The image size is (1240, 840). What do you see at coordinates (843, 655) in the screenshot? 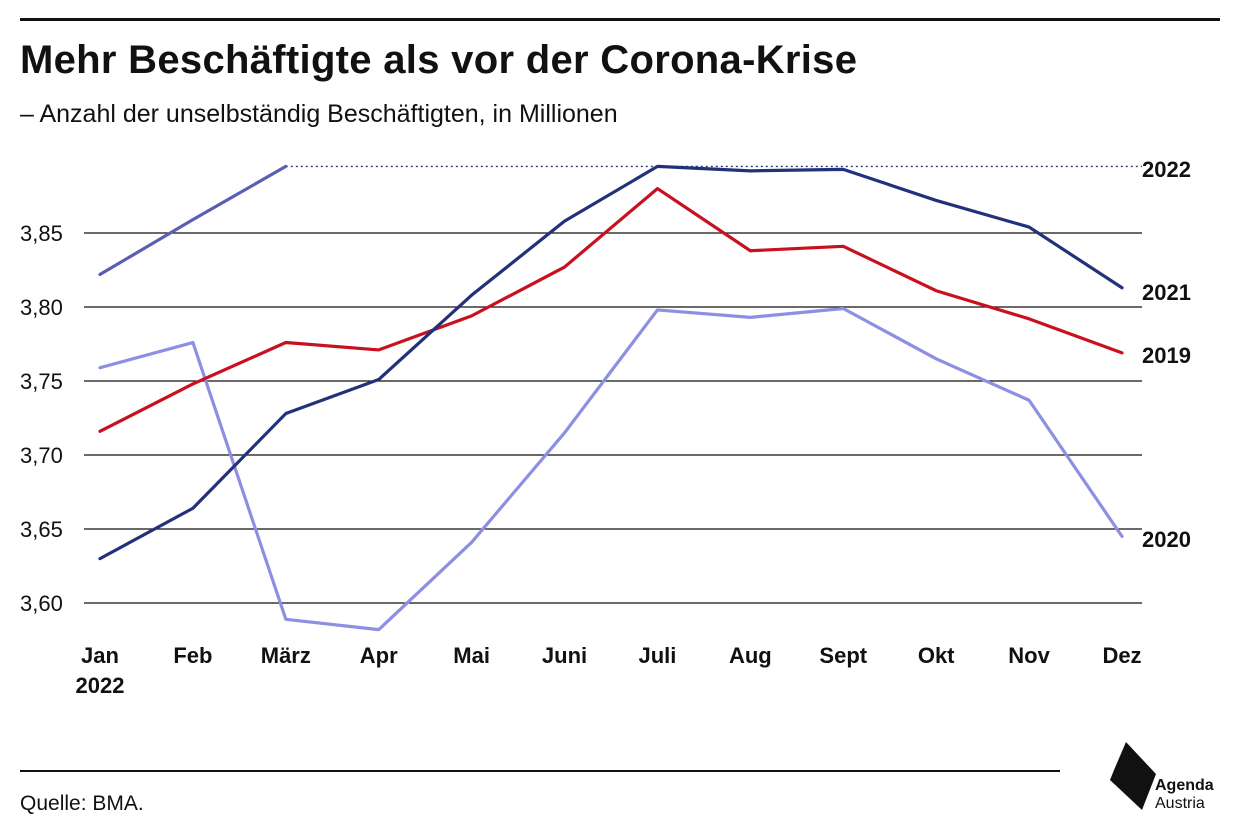
I see `x-tick-label-sept: Sept` at bounding box center [843, 655].